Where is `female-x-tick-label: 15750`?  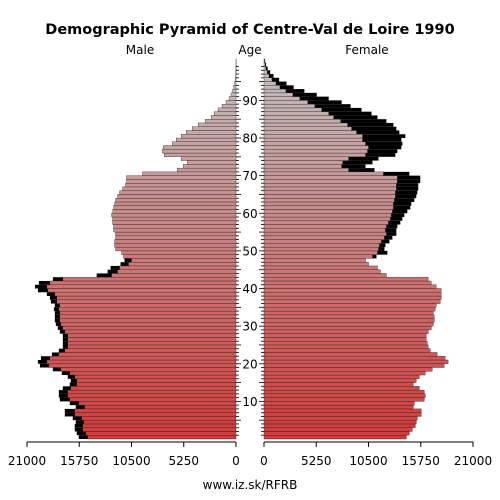
female-x-tick-label: 15750 is located at coordinates (421, 461).